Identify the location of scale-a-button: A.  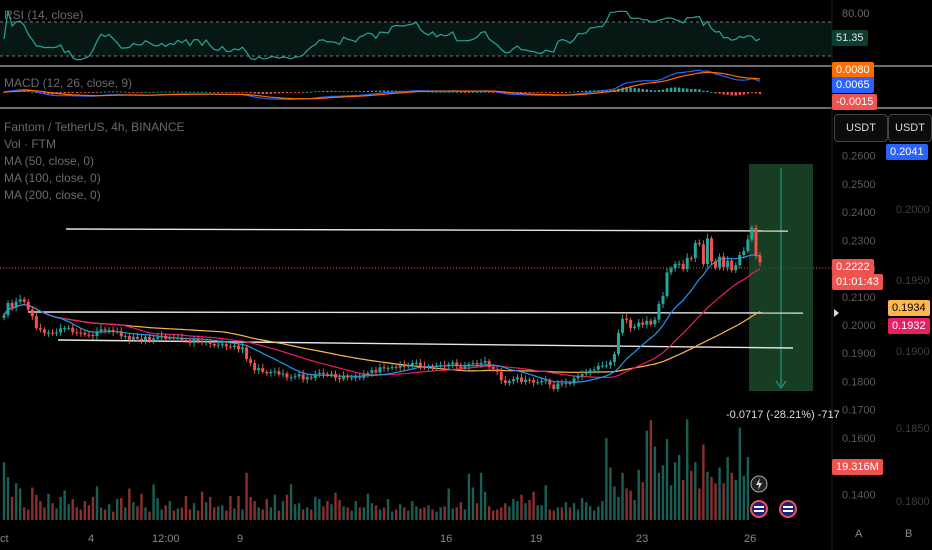
(859, 534).